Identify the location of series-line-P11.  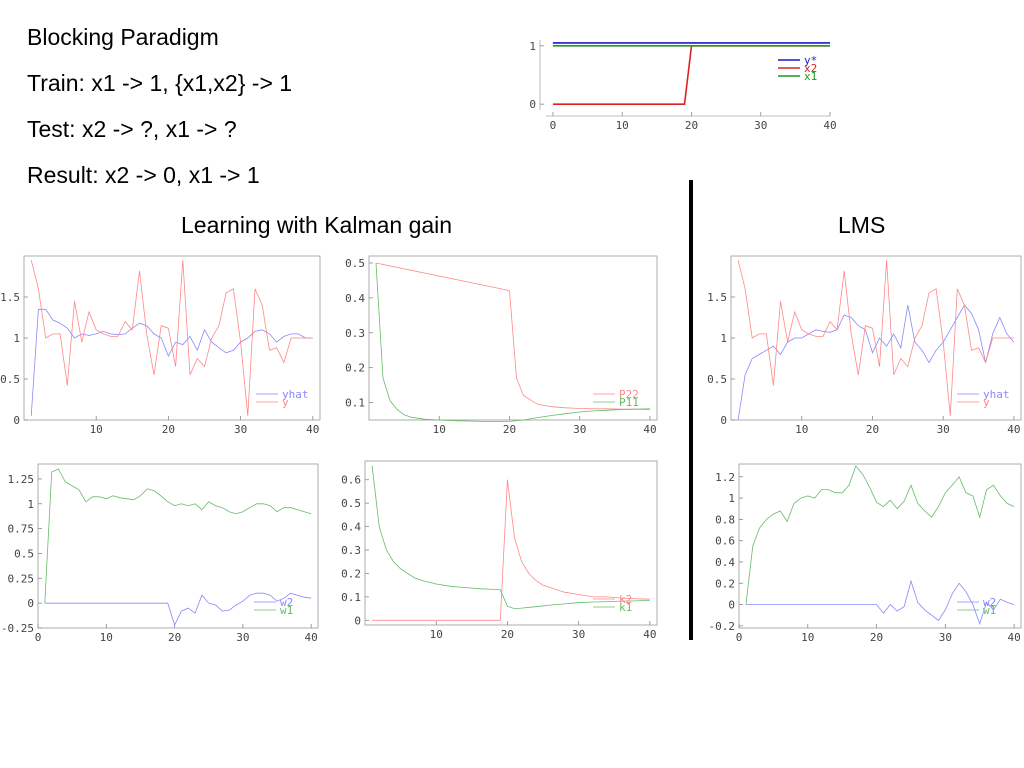
(513, 342).